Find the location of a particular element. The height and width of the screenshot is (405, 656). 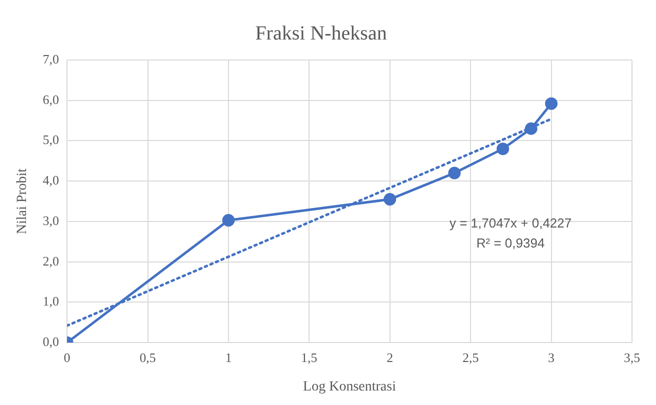

x-tick-label: 1 is located at coordinates (228, 357).